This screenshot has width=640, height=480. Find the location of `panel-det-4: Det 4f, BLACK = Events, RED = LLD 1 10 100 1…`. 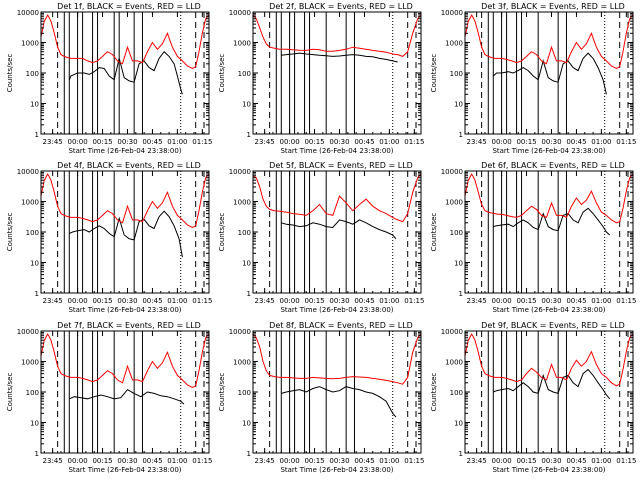

panel-det-4: Det 4f, BLACK = Events, RED = LLD 1 10 100 1… is located at coordinates (109, 237).